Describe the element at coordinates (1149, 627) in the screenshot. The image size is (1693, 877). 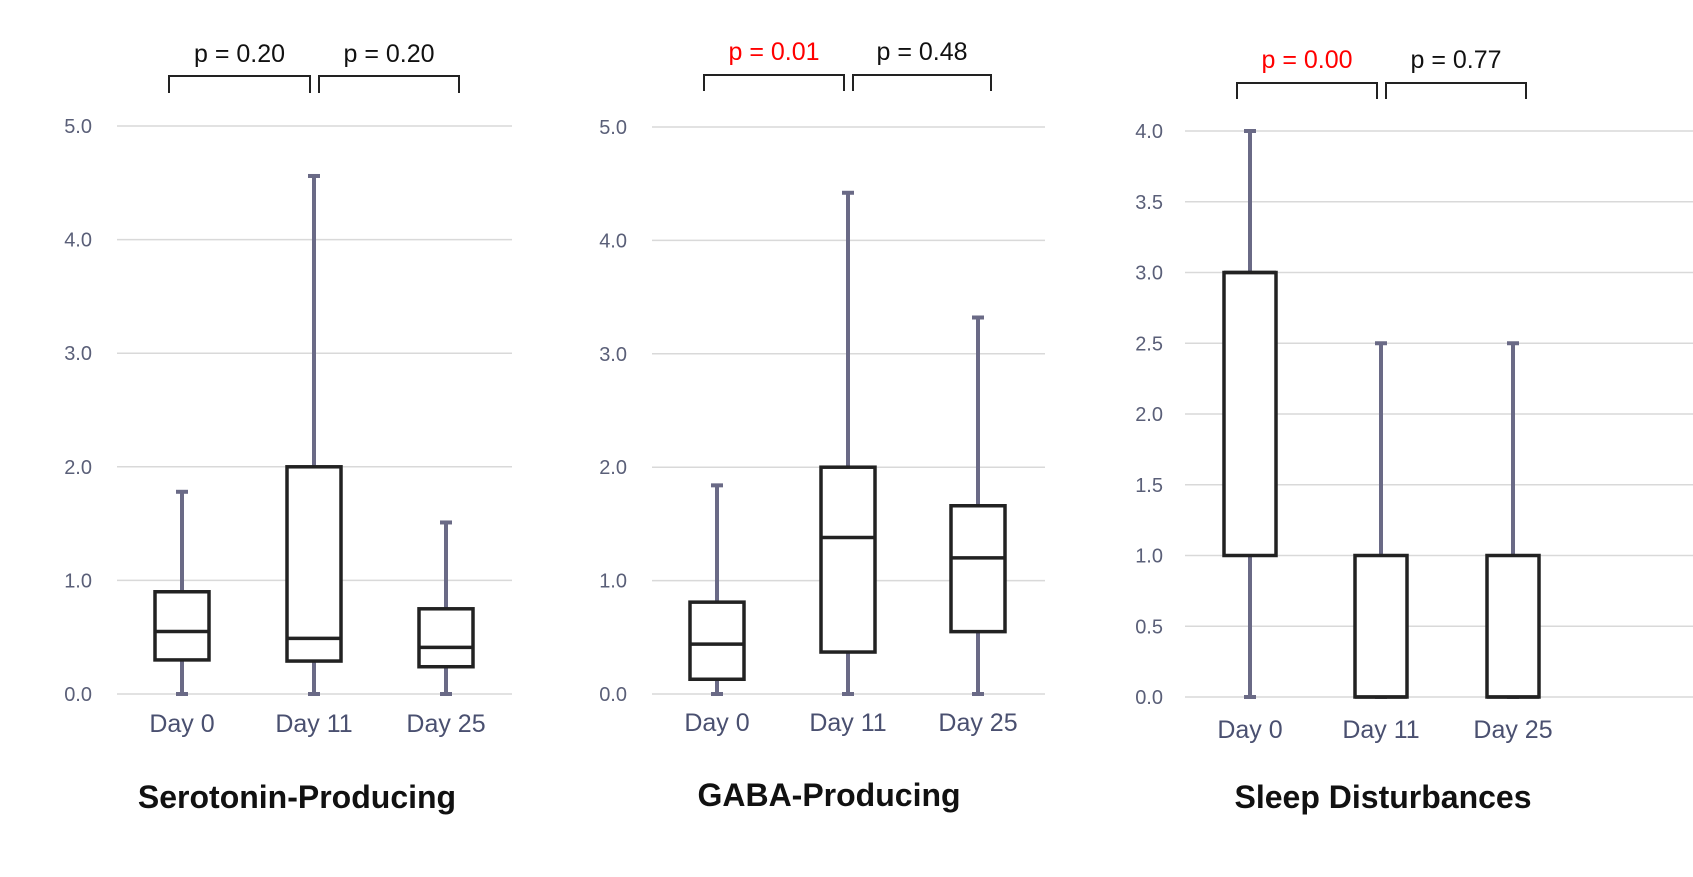
I see `y-tick-label: 0.5` at that location.